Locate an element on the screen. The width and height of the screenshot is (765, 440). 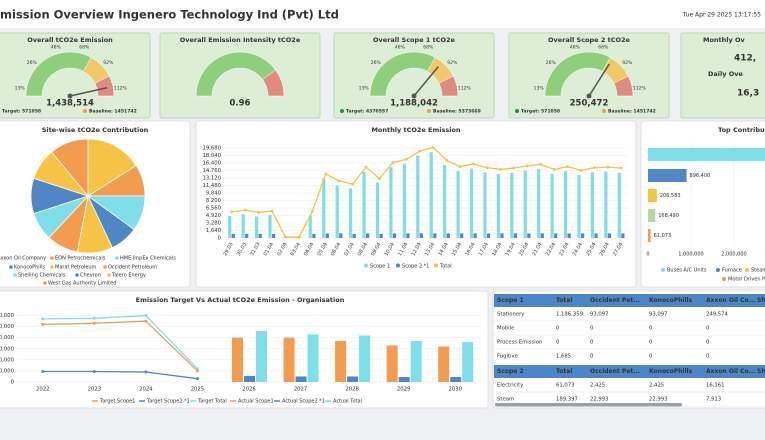
baseline-dot is located at coordinates (429, 111).